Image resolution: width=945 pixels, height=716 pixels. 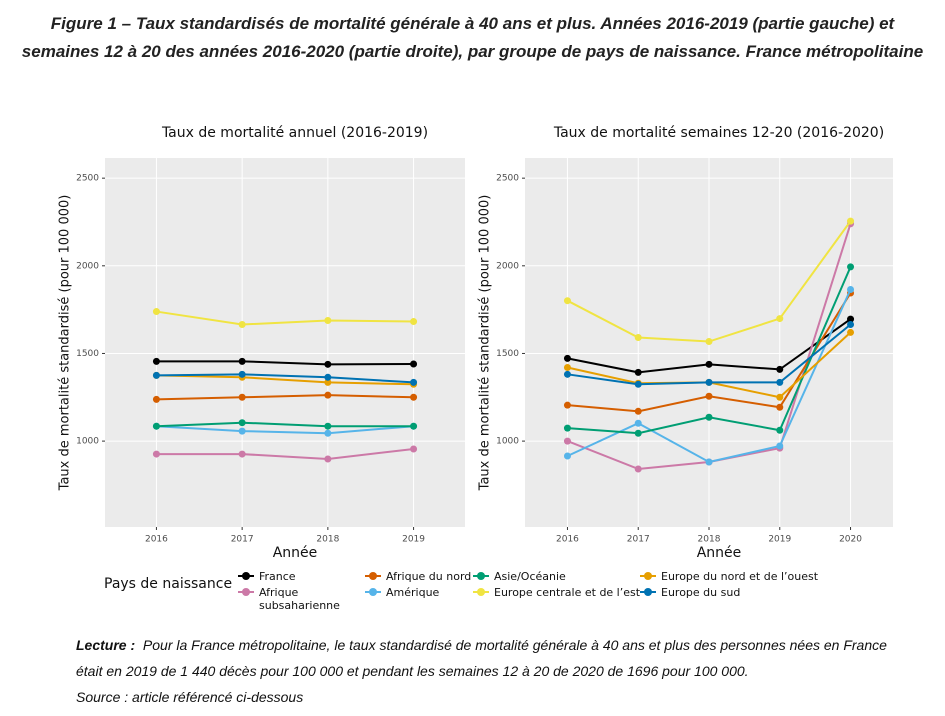 I want to click on legend-item: Afrique du nord, so click(x=418, y=576).